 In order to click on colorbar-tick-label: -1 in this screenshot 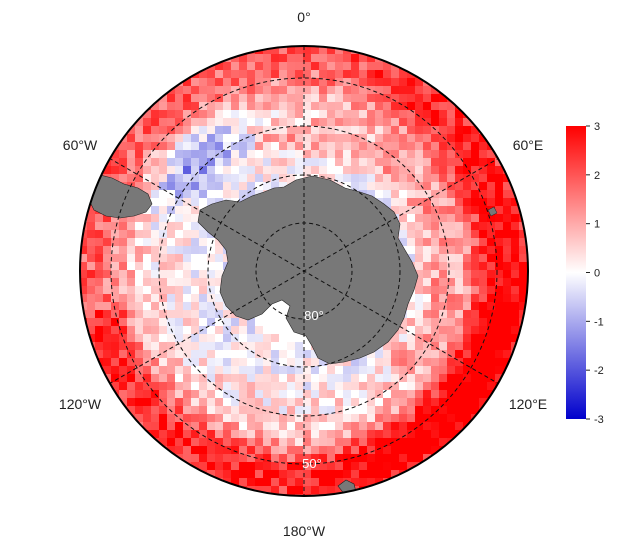, I will do `click(599, 322)`.